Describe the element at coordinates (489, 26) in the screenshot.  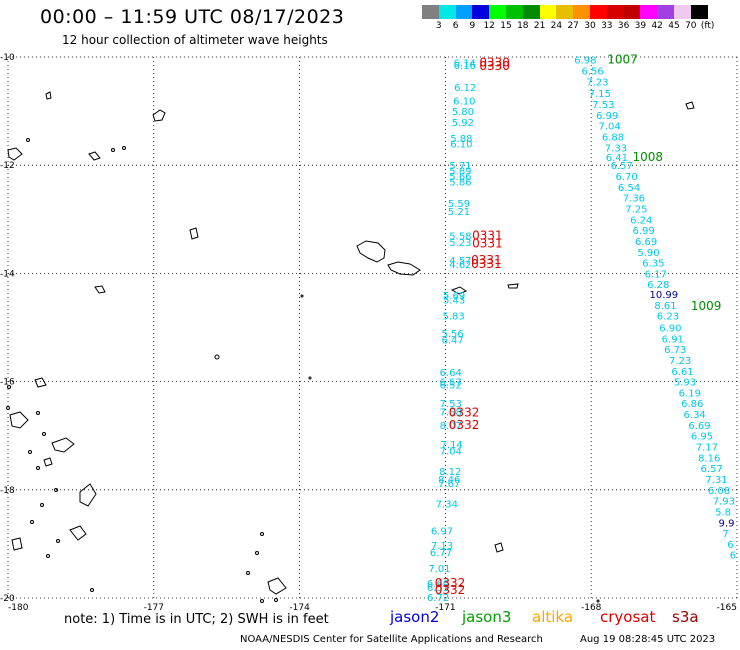
I see `color-scale-label: 12` at that location.